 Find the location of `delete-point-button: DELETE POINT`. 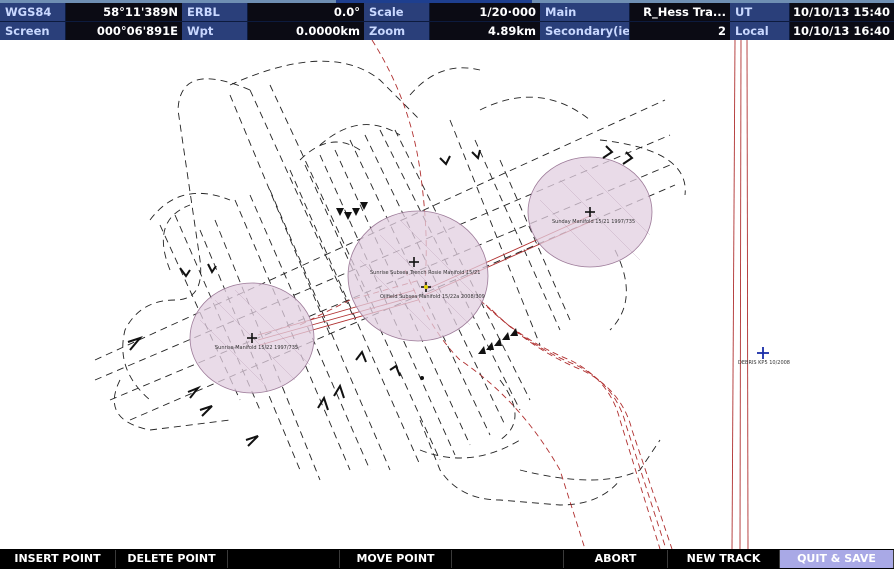

delete-point-button: DELETE POINT is located at coordinates (172, 559).